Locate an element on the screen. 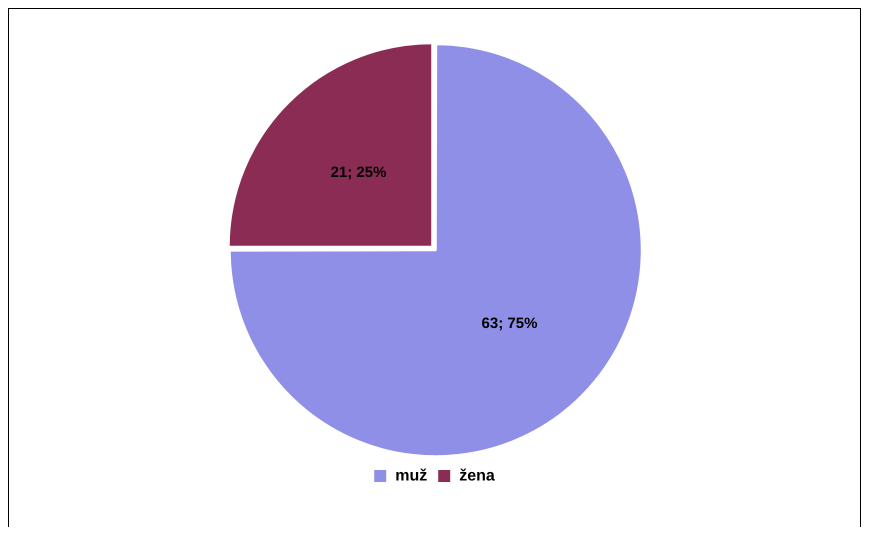 The height and width of the screenshot is (535, 869). legend-label: muž is located at coordinates (411, 475).